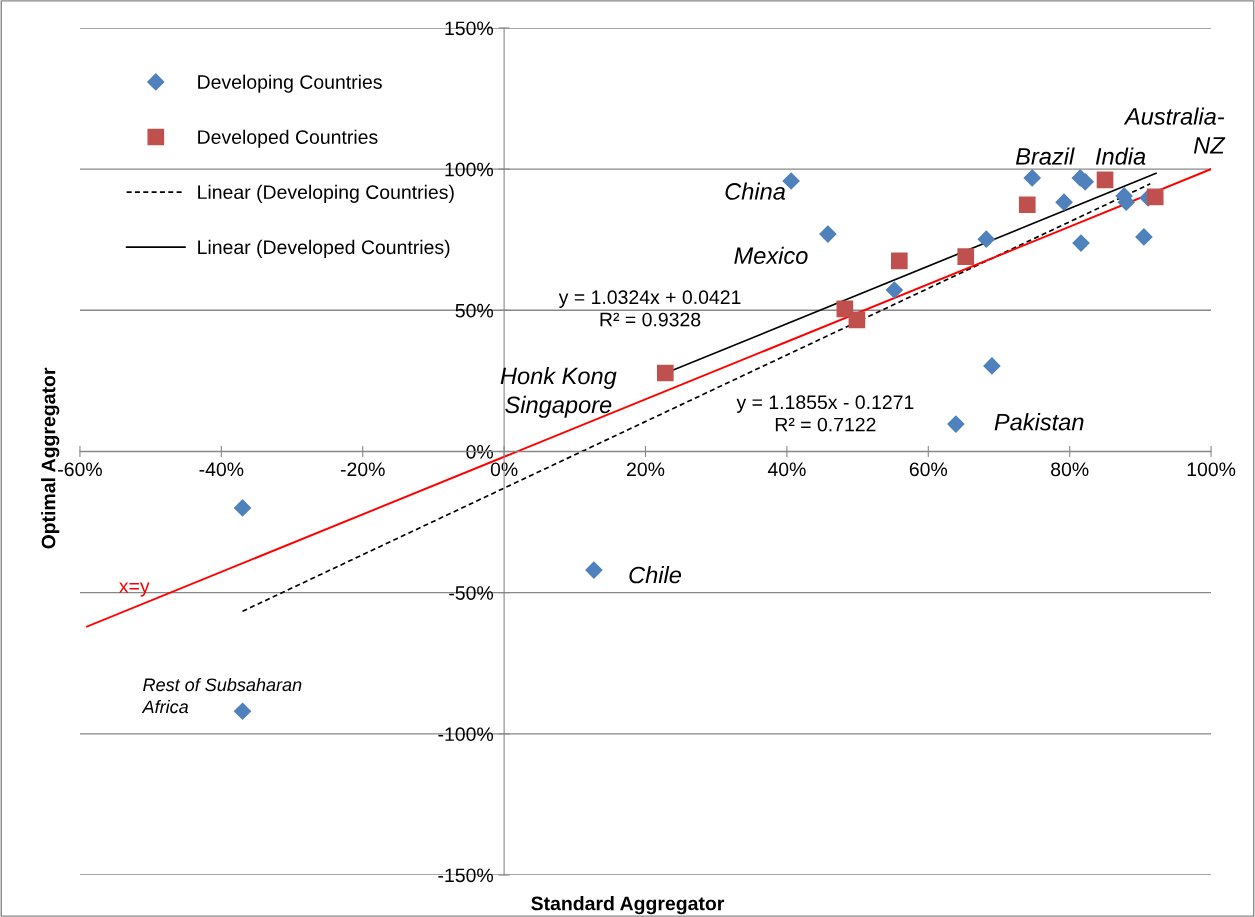 The image size is (1255, 917). I want to click on x-tick-label: 100%, so click(1211, 469).